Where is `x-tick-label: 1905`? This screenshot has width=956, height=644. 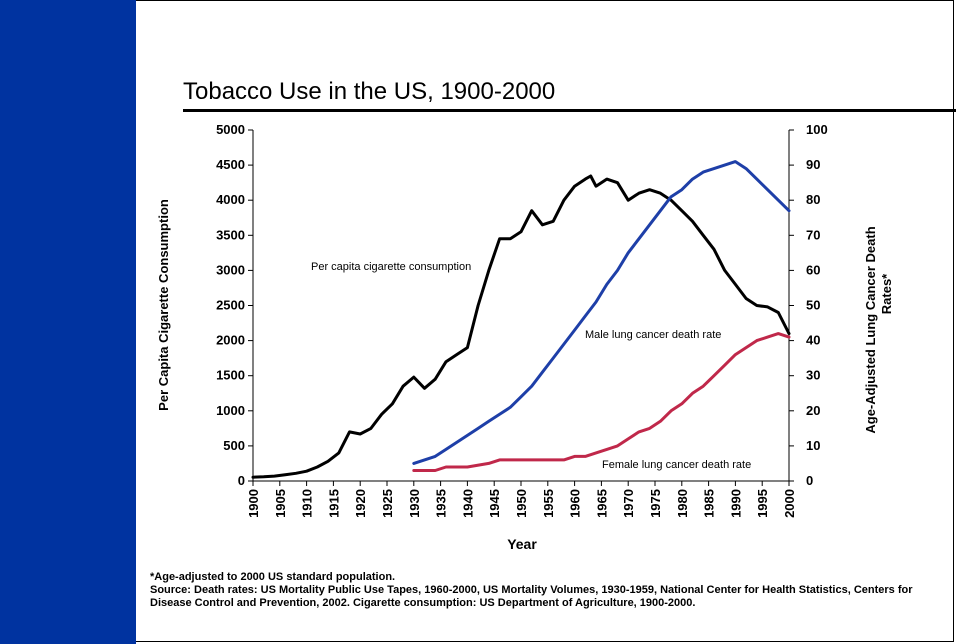 x-tick-label: 1905 is located at coordinates (280, 503).